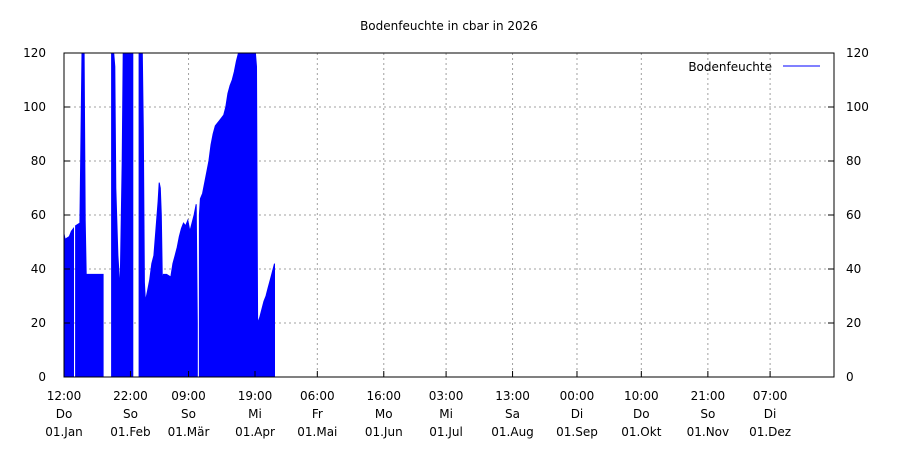 Image resolution: width=900 pixels, height=450 pixels. What do you see at coordinates (577, 432) in the screenshot?
I see `x-tick-label-date: 01.Sep` at bounding box center [577, 432].